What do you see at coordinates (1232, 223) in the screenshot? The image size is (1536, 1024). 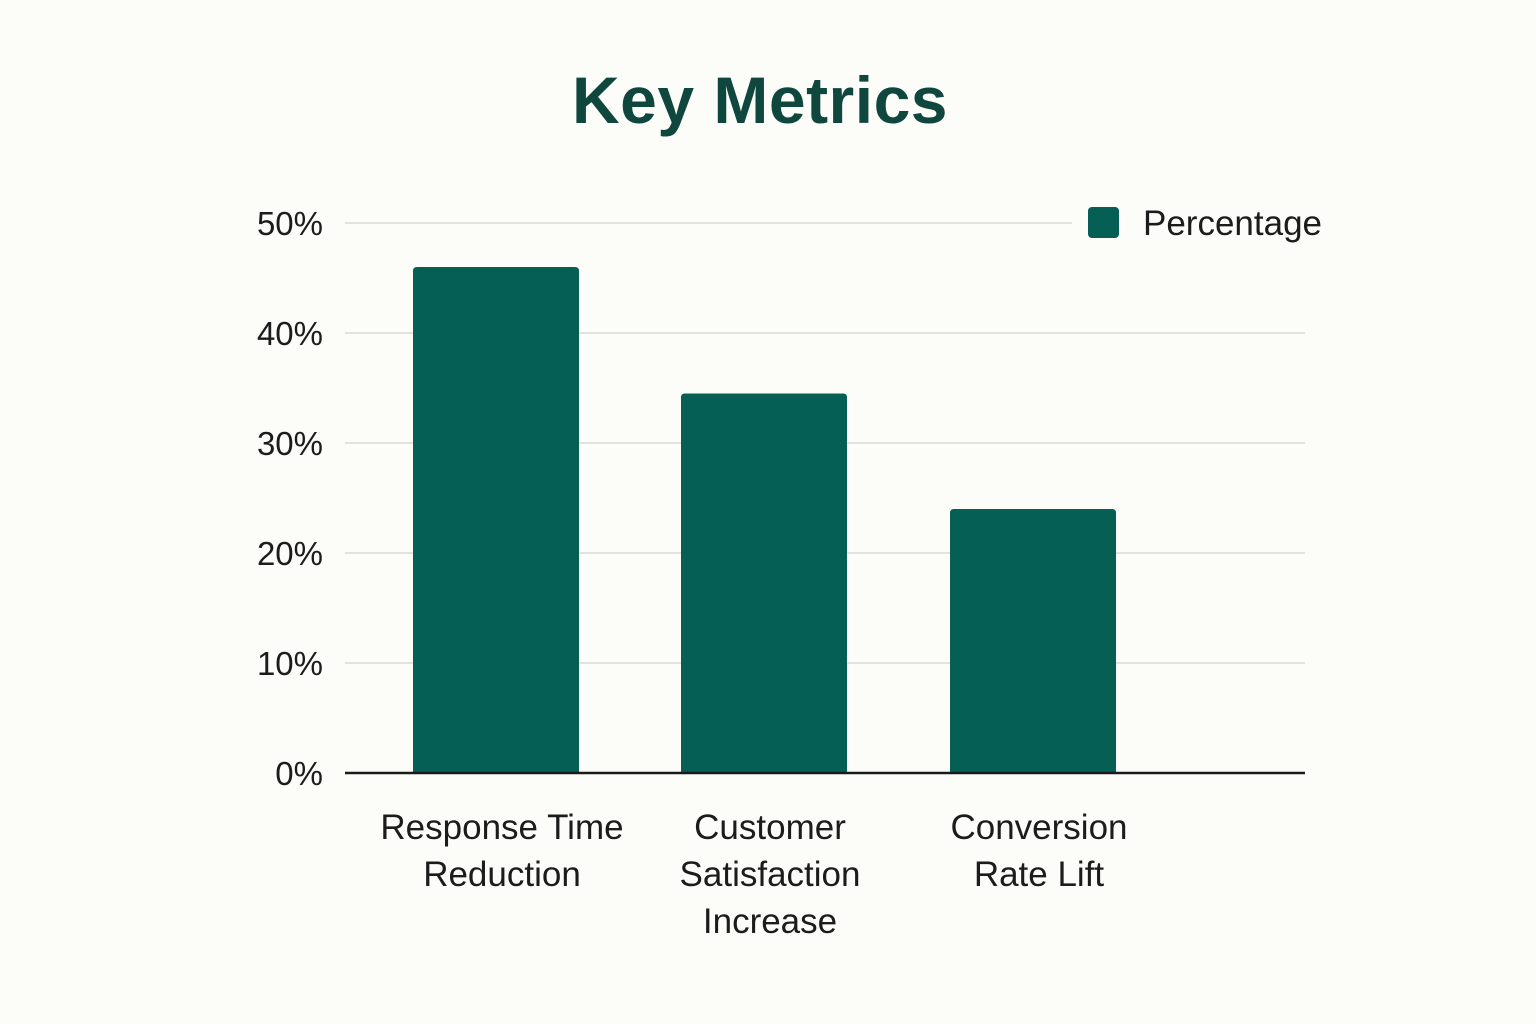 I see `legend-label: Percentage` at bounding box center [1232, 223].